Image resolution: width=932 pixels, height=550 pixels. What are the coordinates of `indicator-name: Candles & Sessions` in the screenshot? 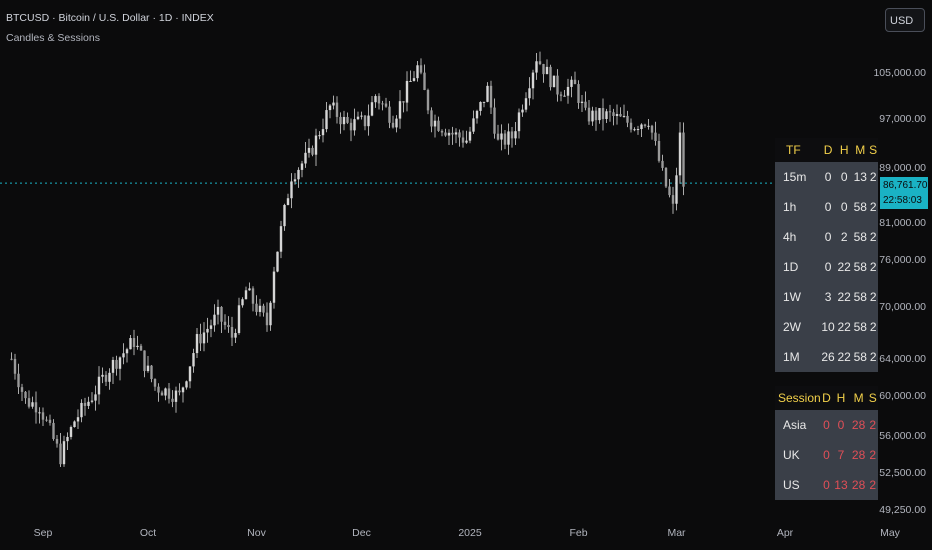 It's located at (53, 38).